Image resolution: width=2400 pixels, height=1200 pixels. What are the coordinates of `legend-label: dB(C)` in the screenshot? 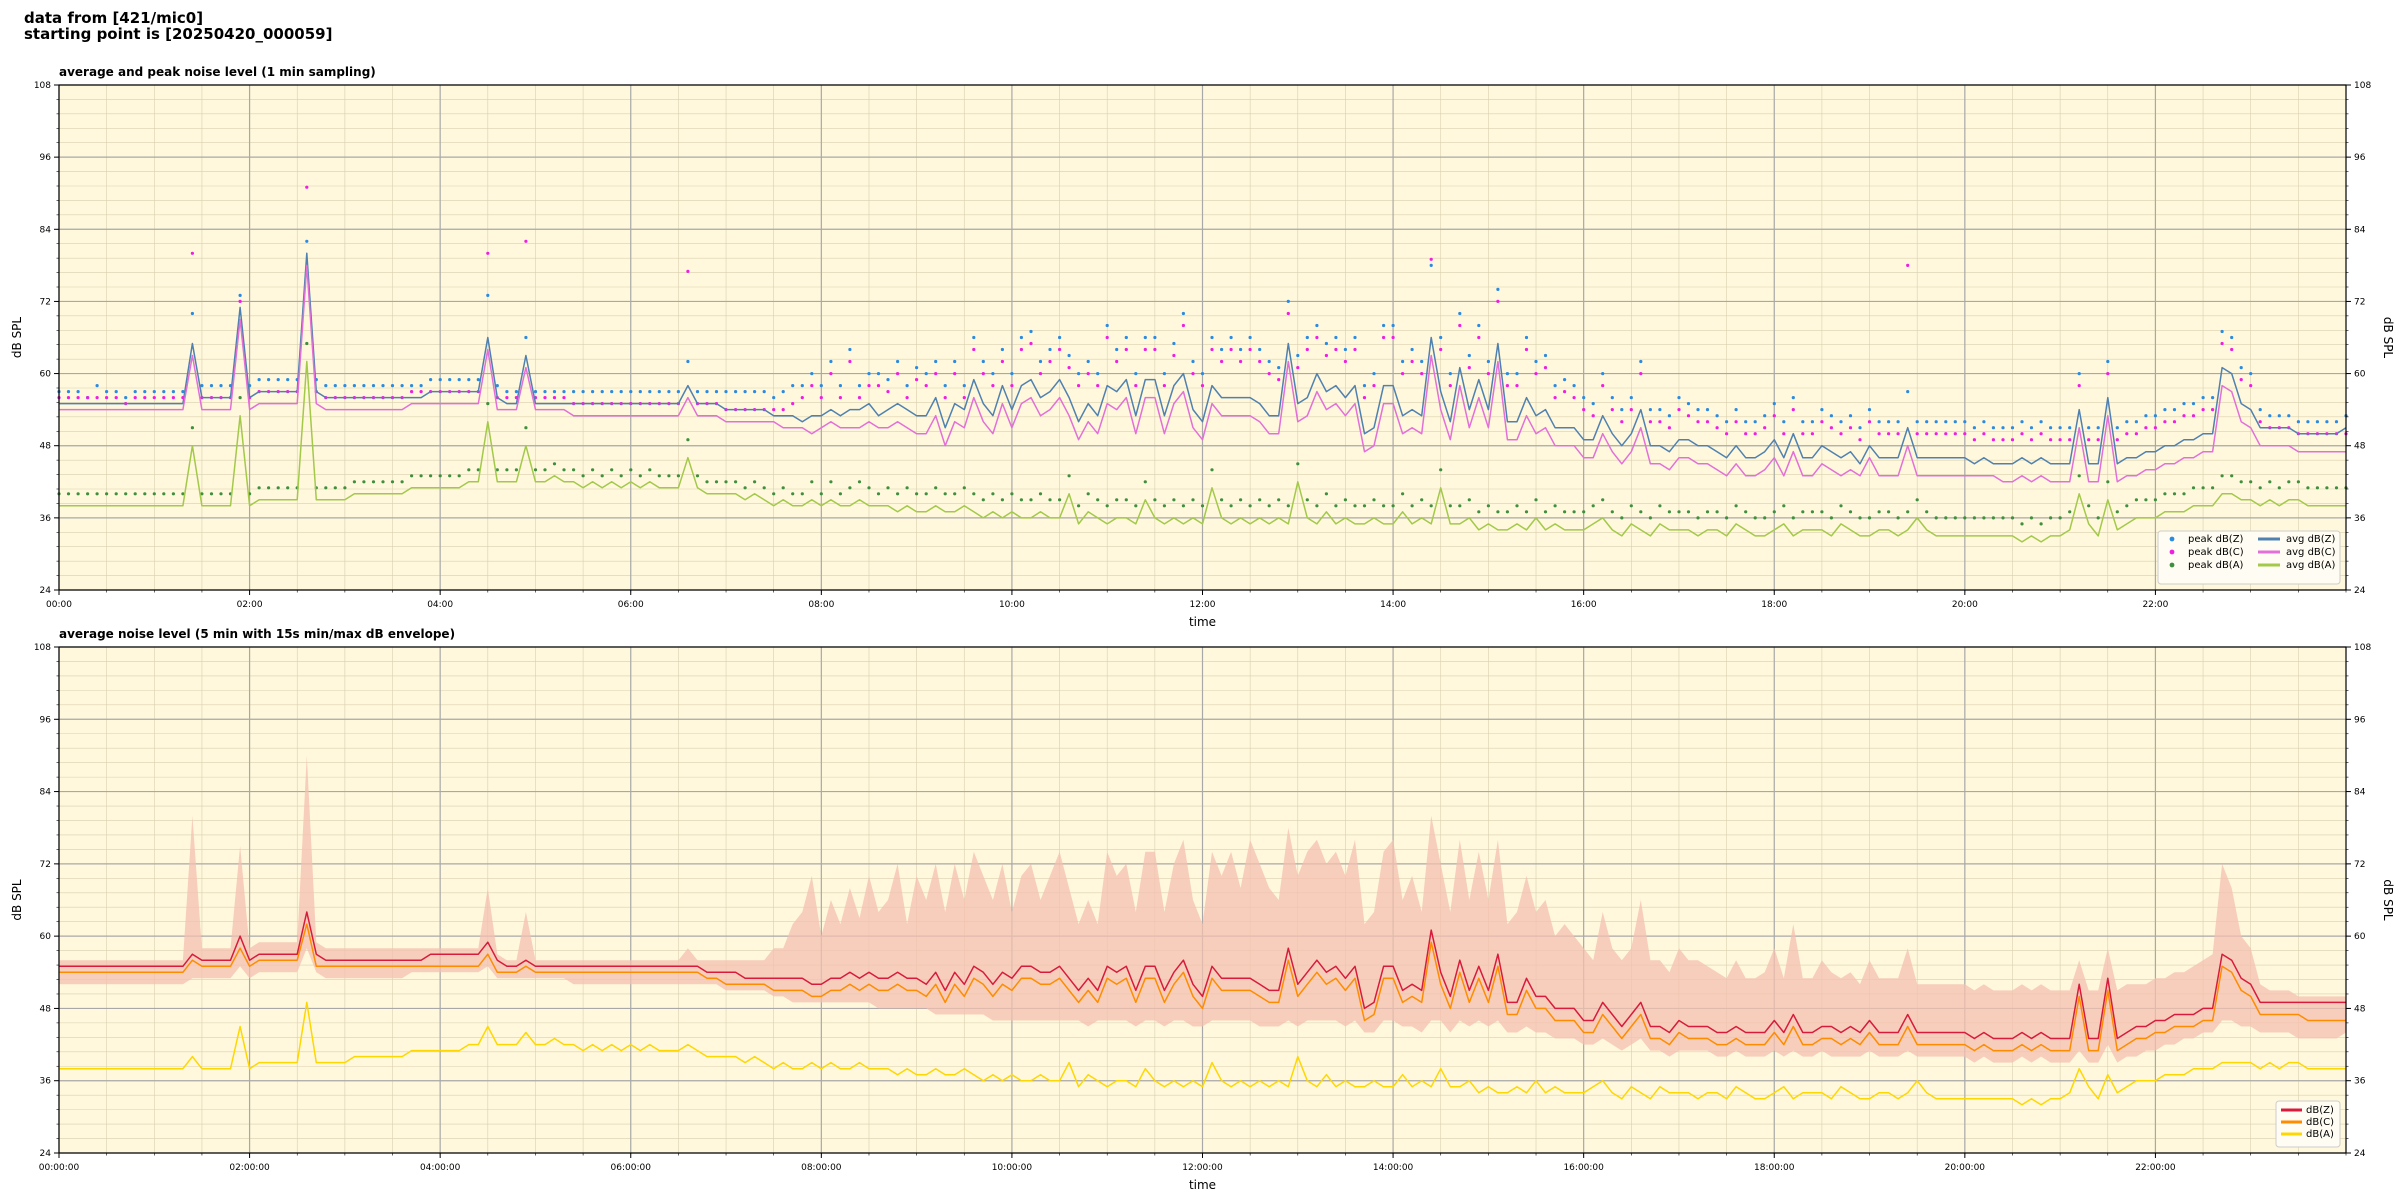 It's located at (2320, 1122).